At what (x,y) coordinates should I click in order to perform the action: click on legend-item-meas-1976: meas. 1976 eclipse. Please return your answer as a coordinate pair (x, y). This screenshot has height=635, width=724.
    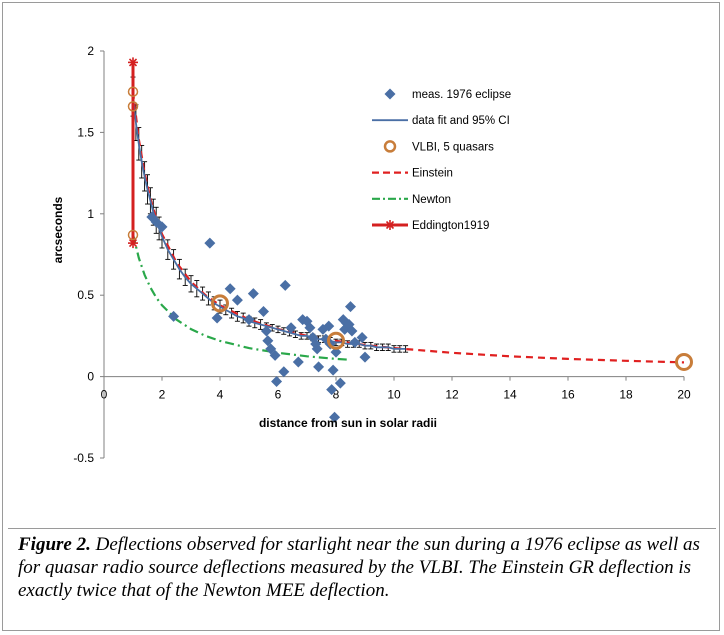
    Looking at the image, I should click on (447, 94).